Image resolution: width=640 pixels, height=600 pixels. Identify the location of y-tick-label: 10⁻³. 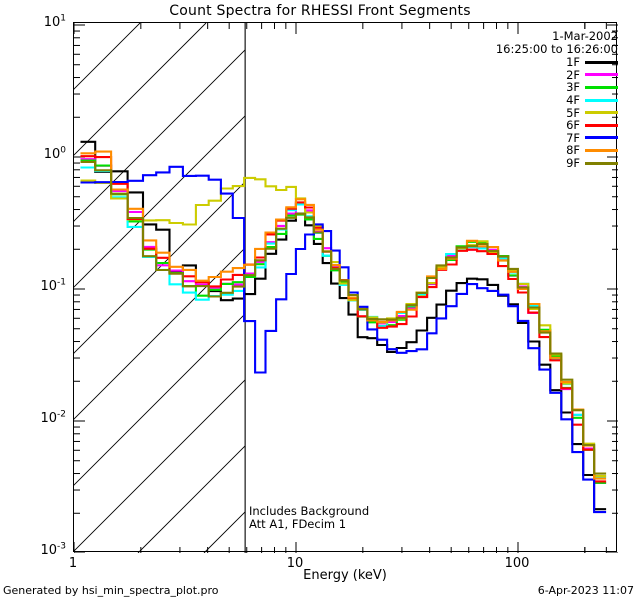
(53, 549).